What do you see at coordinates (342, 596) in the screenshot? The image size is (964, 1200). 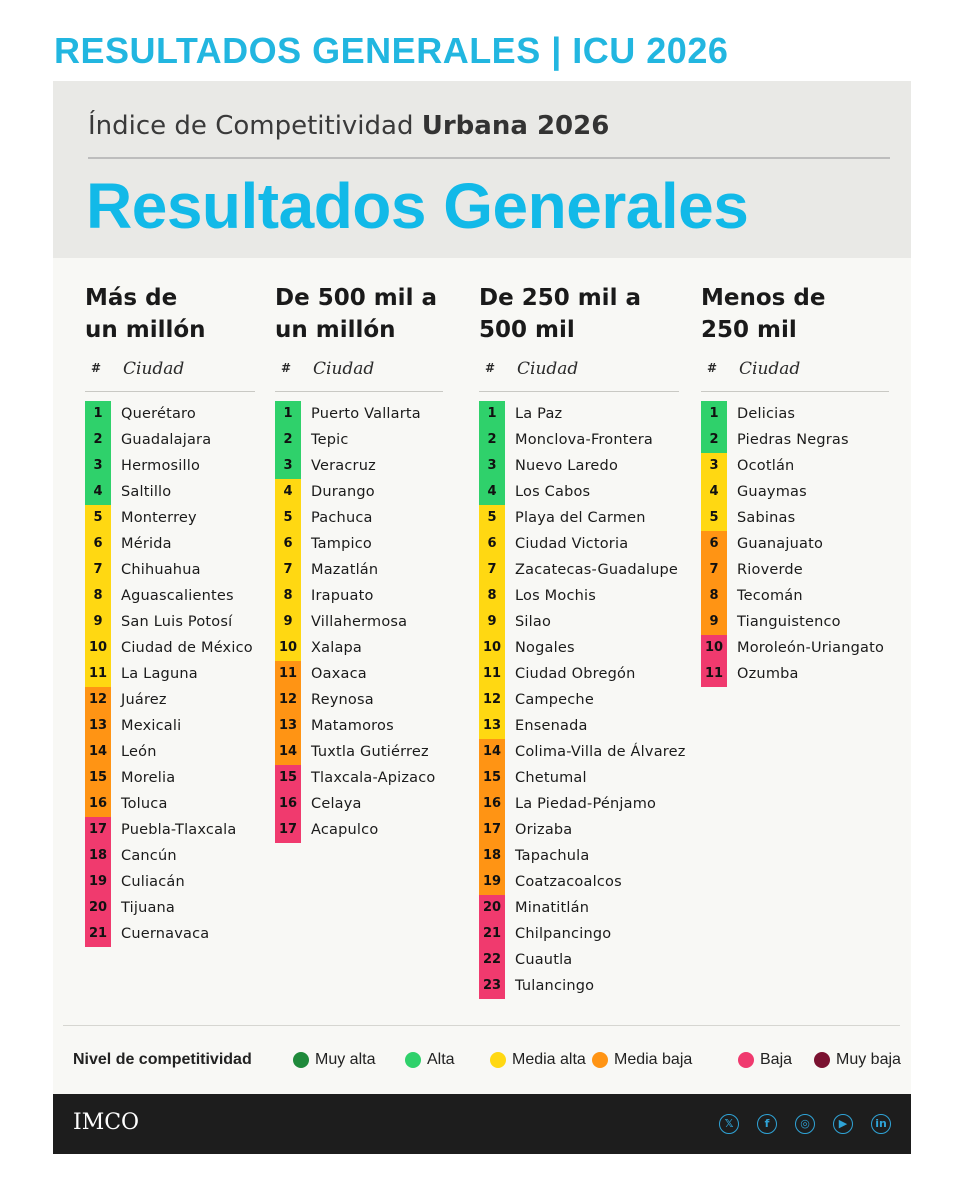 I see `city-name: Irapuato` at bounding box center [342, 596].